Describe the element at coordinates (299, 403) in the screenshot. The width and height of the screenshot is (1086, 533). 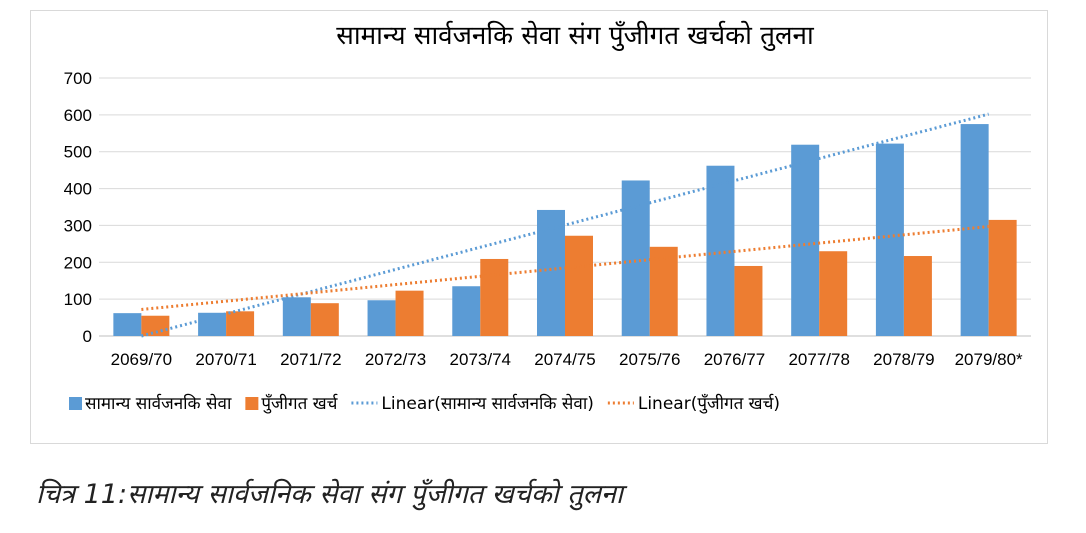
I see `legend-label-capital-expenditure: पुँजीगत खर्च` at that location.